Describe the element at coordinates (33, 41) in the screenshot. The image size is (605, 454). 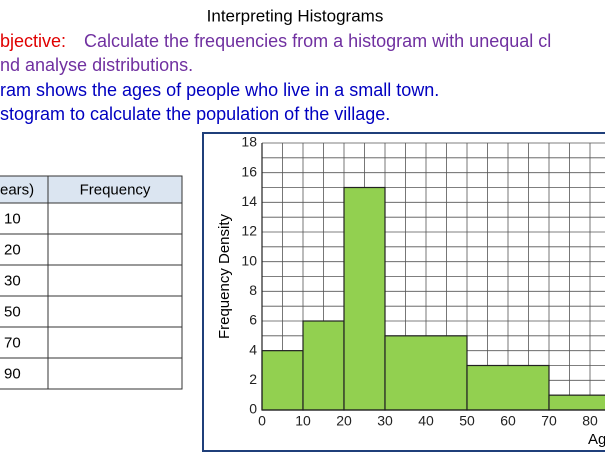
I see `objective-label: bjective:` at that location.